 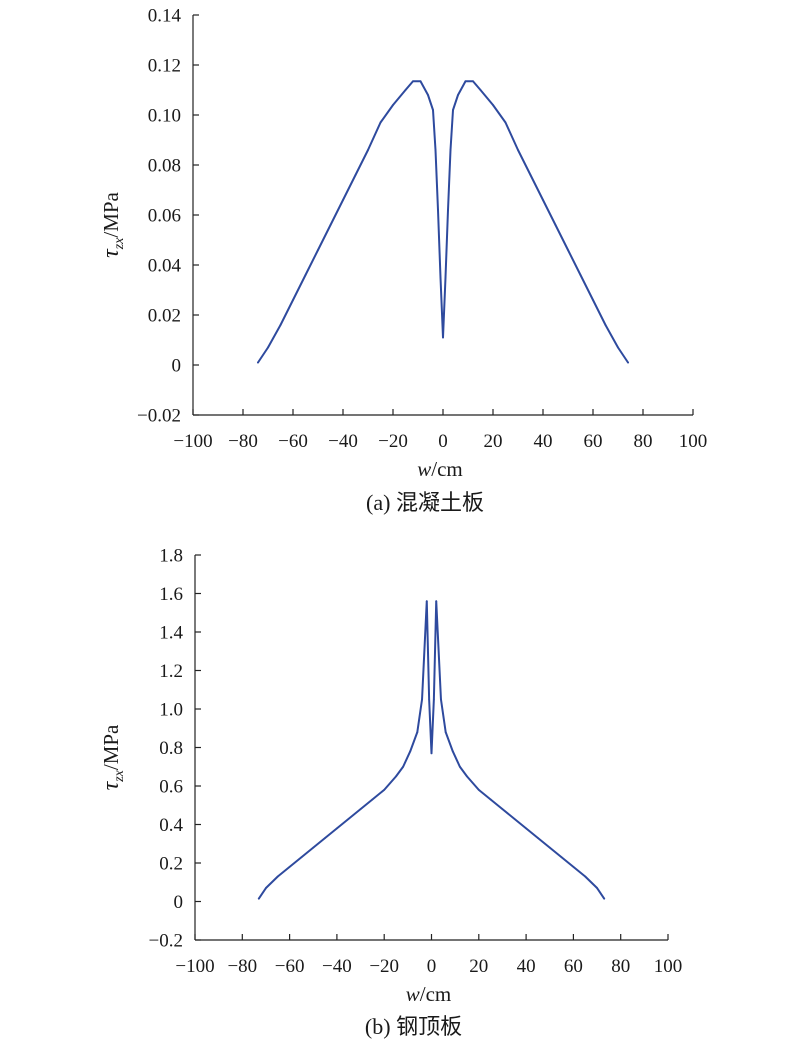 What do you see at coordinates (171, 633) in the screenshot?
I see `y-tick-label: 1.4` at bounding box center [171, 633].